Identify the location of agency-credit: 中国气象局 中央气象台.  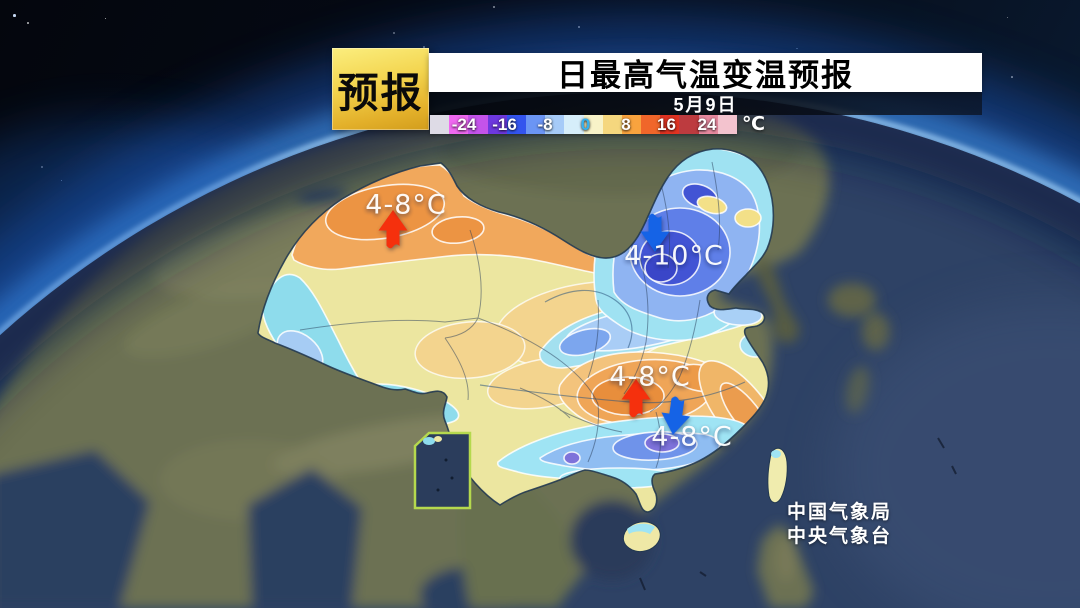
(839, 525).